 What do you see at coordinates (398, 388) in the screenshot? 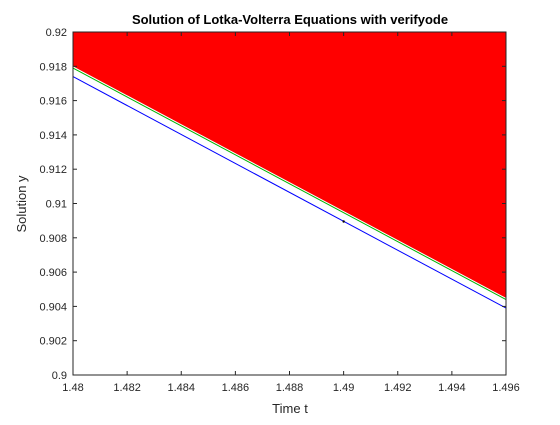
I see `x-tick-label: 1.492` at bounding box center [398, 388].